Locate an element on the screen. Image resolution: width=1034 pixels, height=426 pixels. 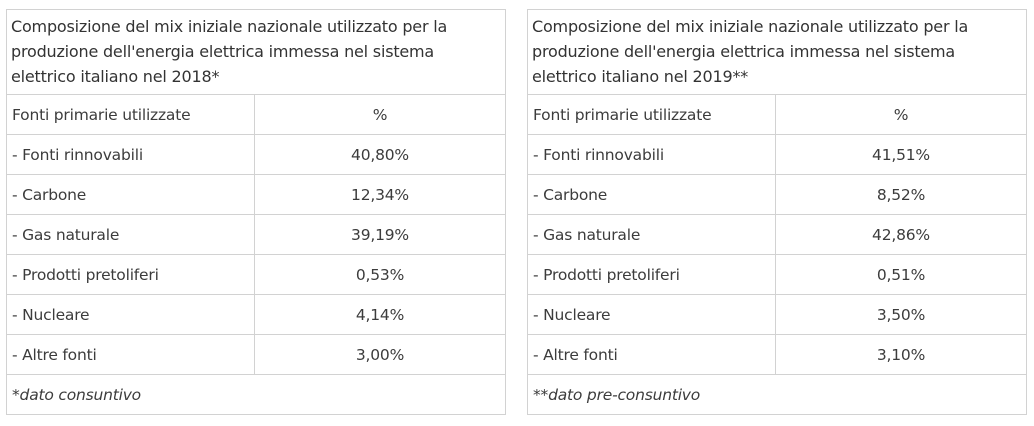
row-value: 3,50% is located at coordinates (901, 314).